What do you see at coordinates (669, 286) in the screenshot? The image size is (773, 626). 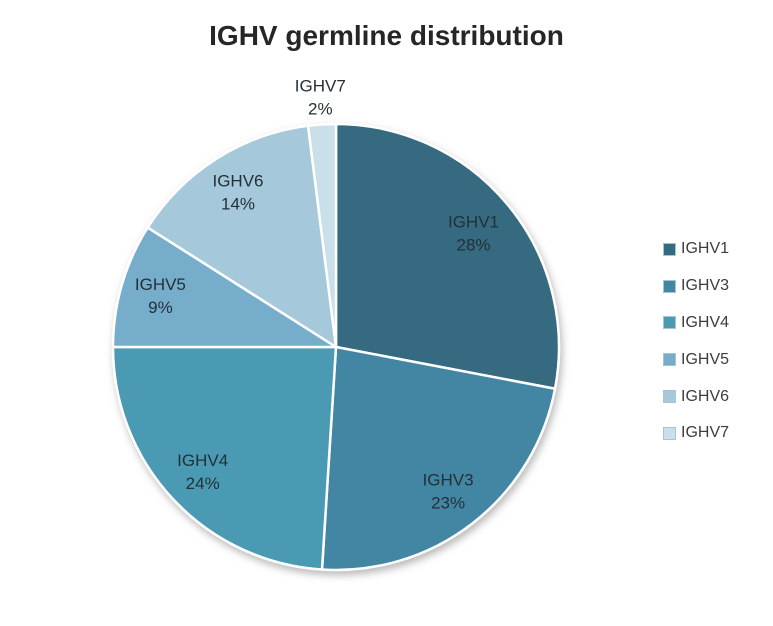 I see `legend-swatch-ighv3` at bounding box center [669, 286].